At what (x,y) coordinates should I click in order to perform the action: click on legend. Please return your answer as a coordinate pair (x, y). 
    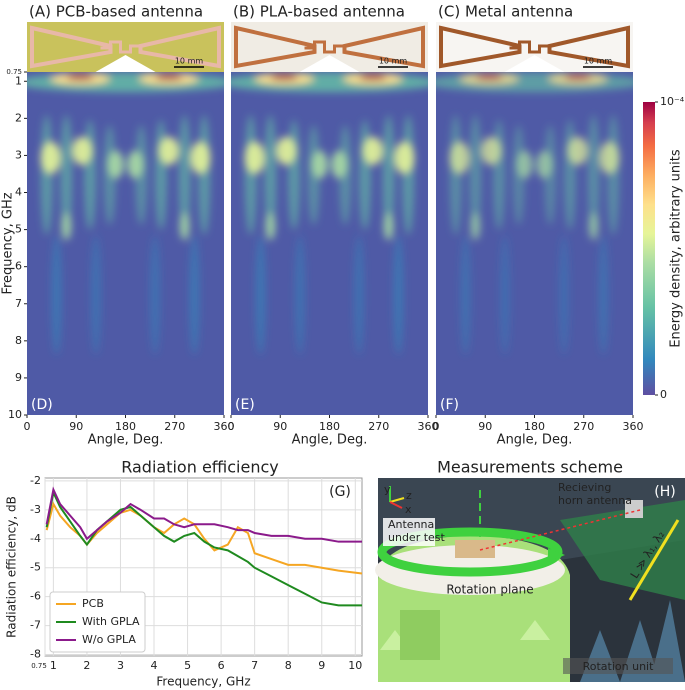
    Looking at the image, I should click on (97, 622).